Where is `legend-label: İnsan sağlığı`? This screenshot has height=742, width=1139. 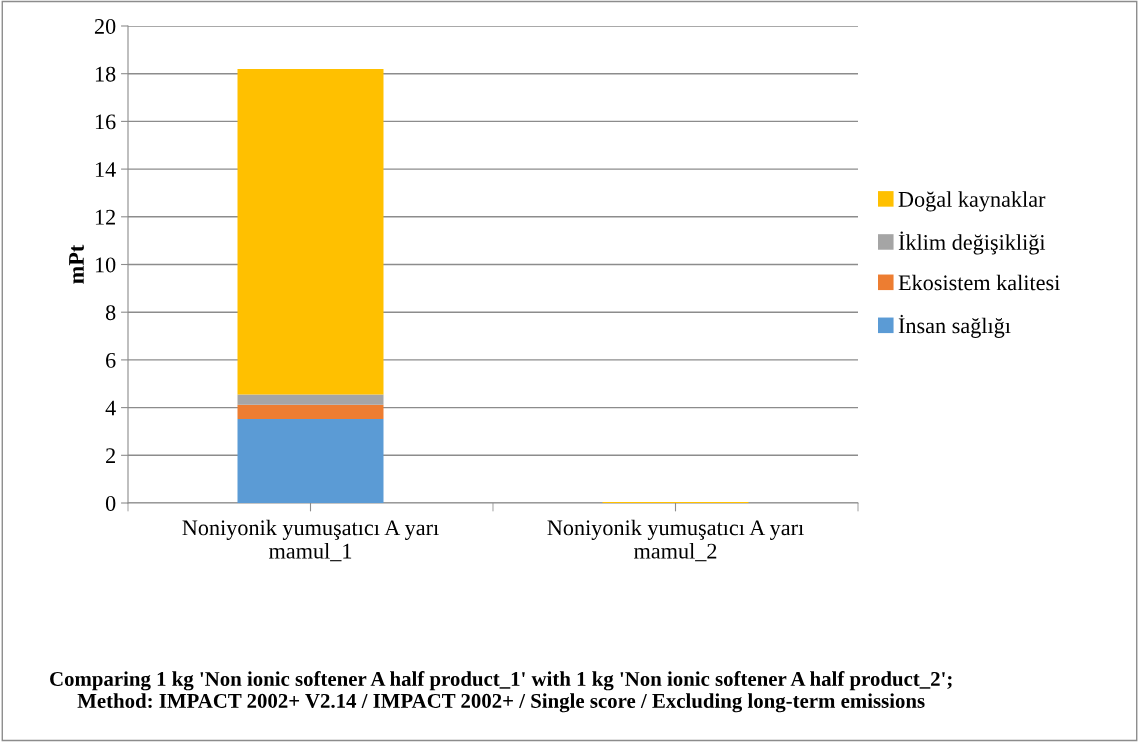
legend-label: İnsan sağlığı is located at coordinates (954, 326).